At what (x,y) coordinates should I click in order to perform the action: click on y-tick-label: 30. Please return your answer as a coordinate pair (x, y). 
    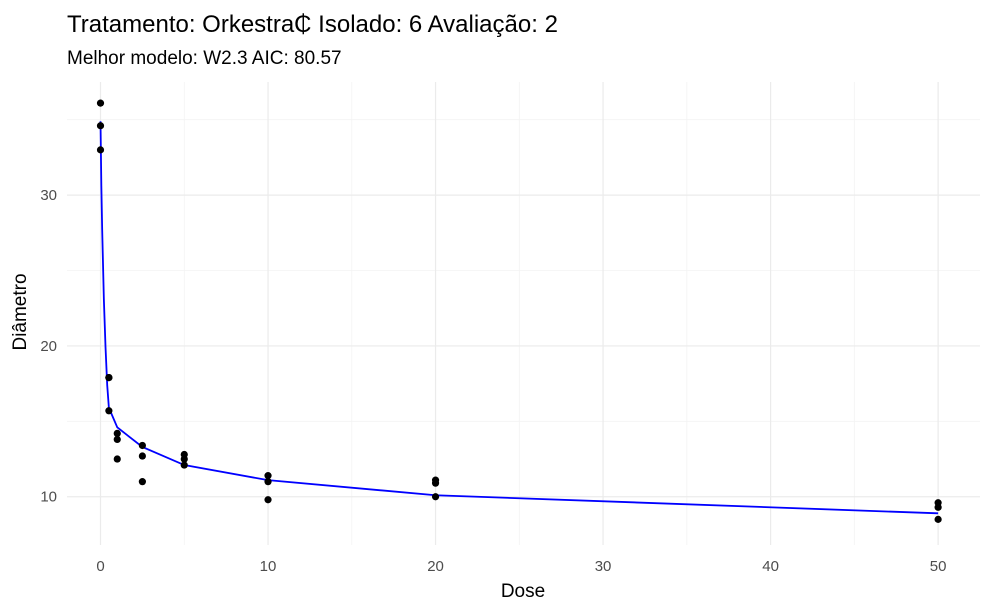
    Looking at the image, I should click on (48, 195).